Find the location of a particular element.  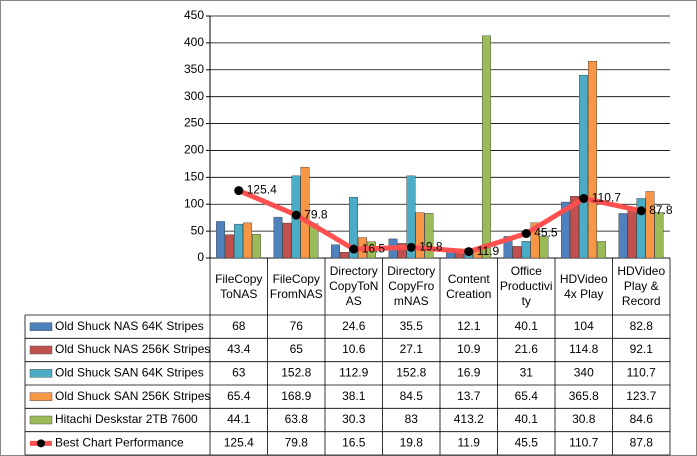

table-value: 35.5 is located at coordinates (412, 326).